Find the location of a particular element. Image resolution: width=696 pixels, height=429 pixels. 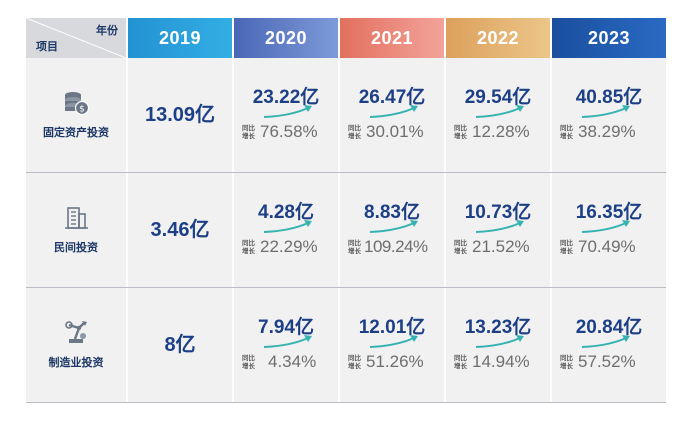

growth-percent: 12.28% is located at coordinates (501, 131).